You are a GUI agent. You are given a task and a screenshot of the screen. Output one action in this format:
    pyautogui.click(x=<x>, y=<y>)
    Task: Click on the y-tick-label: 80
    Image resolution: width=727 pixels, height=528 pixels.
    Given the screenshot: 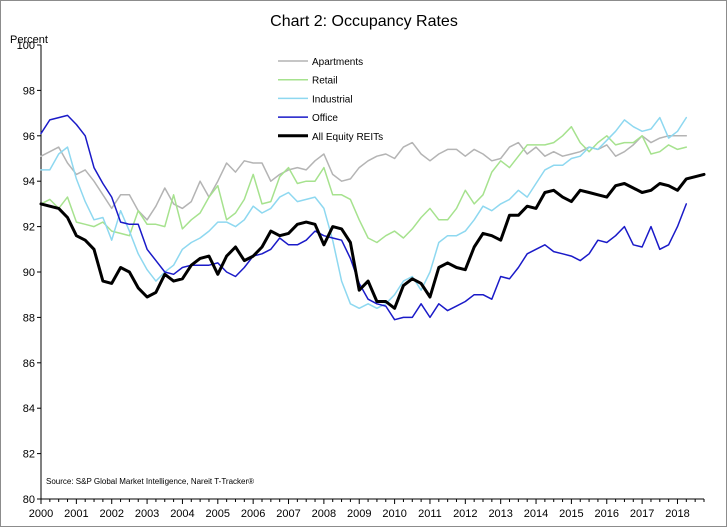 What is the action you would take?
    pyautogui.click(x=29, y=500)
    